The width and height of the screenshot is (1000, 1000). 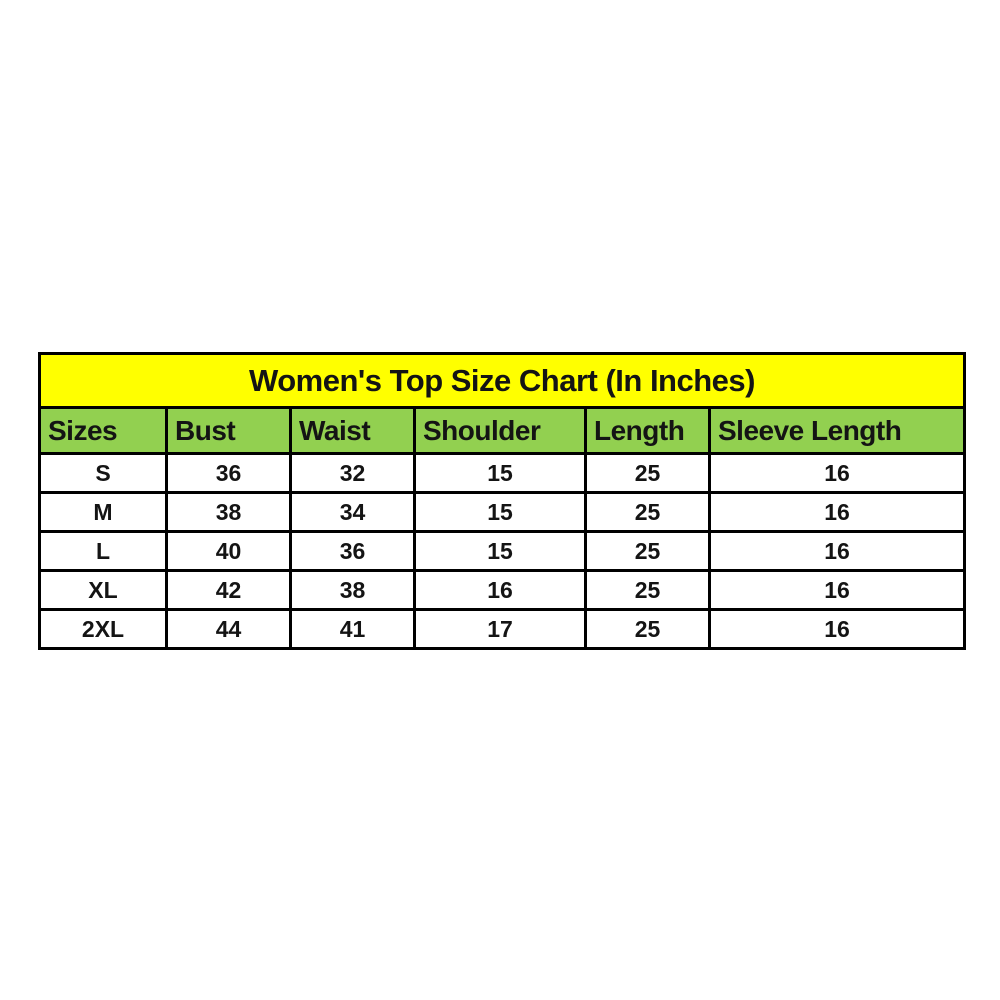 What do you see at coordinates (103, 430) in the screenshot?
I see `column-header-sizes: Sizes` at bounding box center [103, 430].